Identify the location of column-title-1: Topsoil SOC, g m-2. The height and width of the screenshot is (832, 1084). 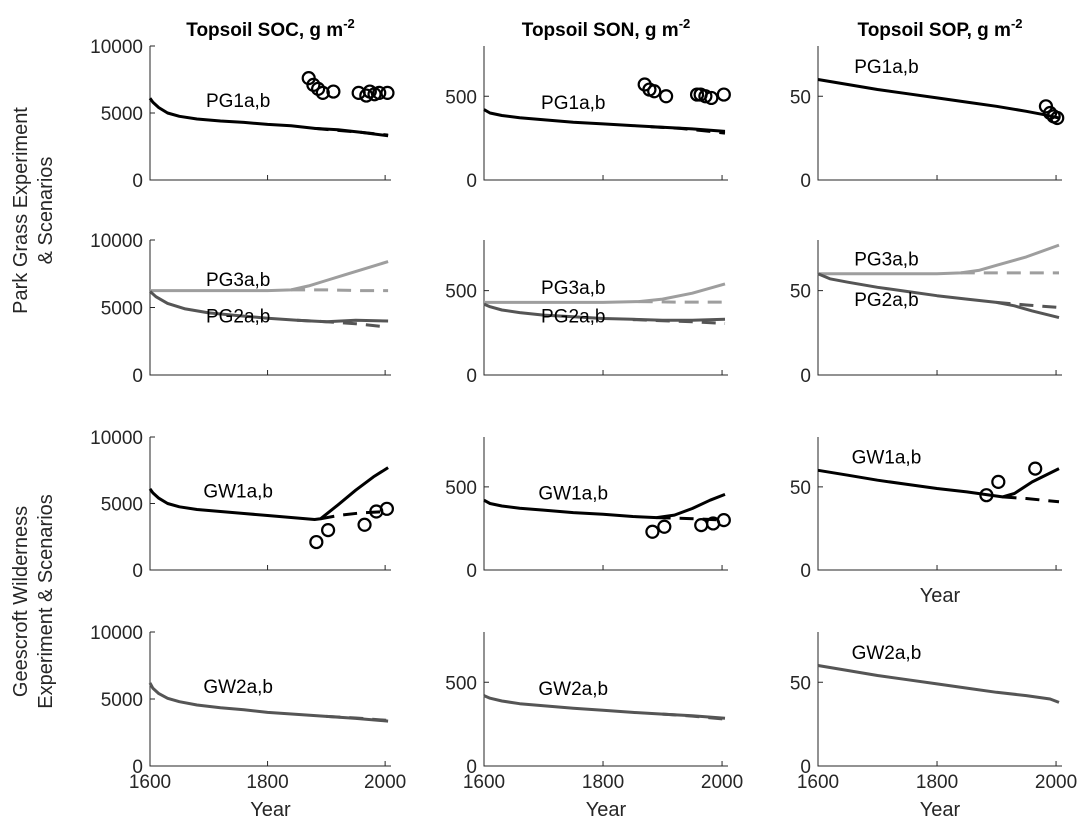
(270, 28).